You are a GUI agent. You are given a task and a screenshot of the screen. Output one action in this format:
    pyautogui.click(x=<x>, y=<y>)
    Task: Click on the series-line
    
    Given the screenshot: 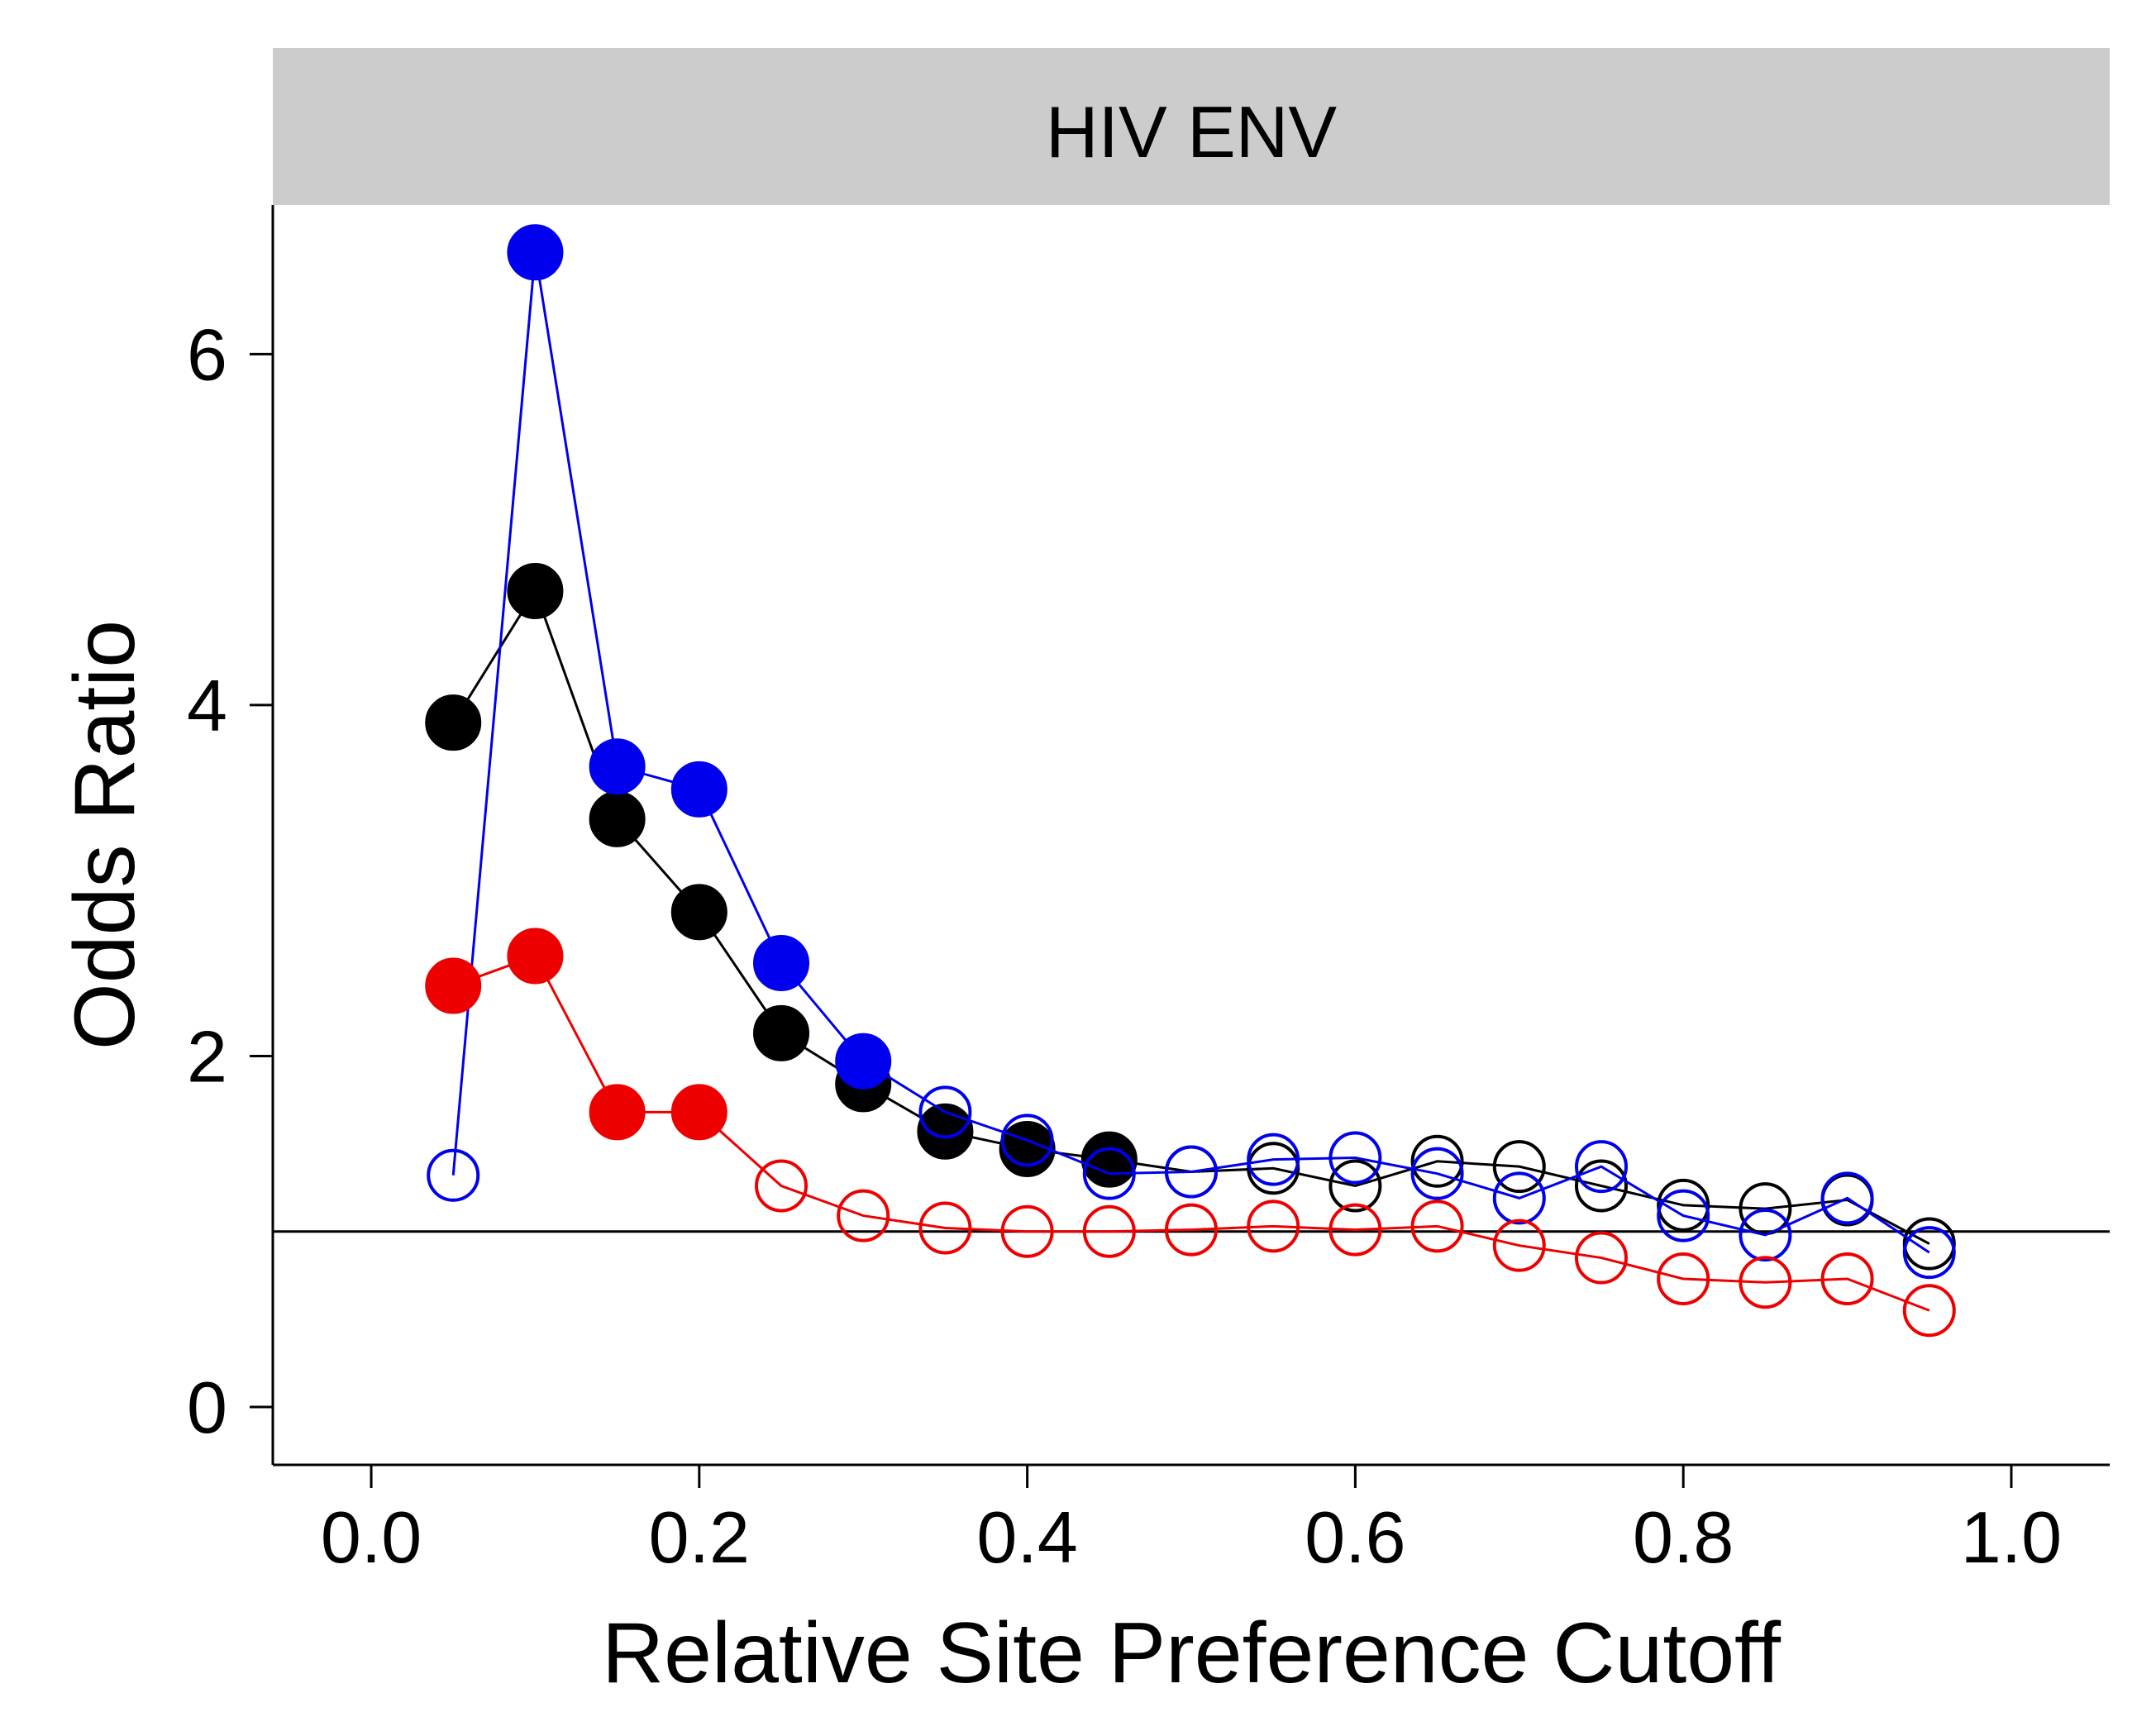 What is the action you would take?
    pyautogui.click(x=1191, y=1133)
    